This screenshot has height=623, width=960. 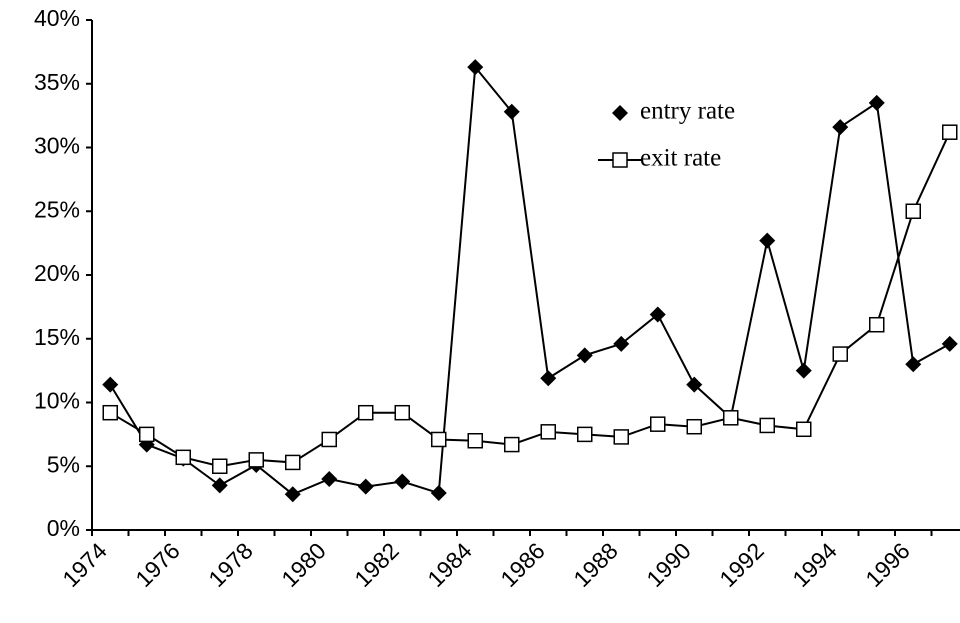 I want to click on y-tick-label: 20%, so click(x=57, y=273).